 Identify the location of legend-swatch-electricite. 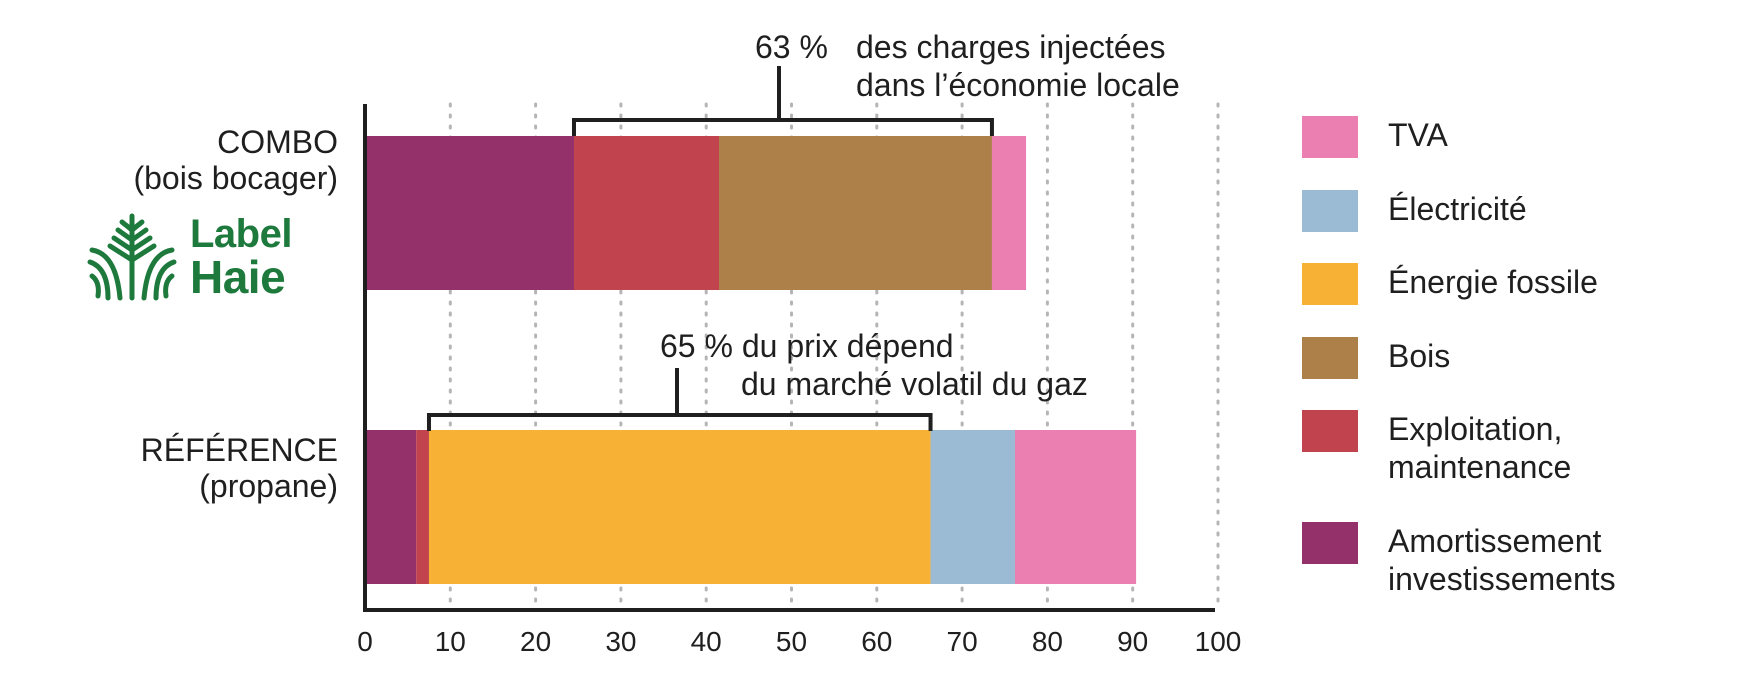
(1330, 211).